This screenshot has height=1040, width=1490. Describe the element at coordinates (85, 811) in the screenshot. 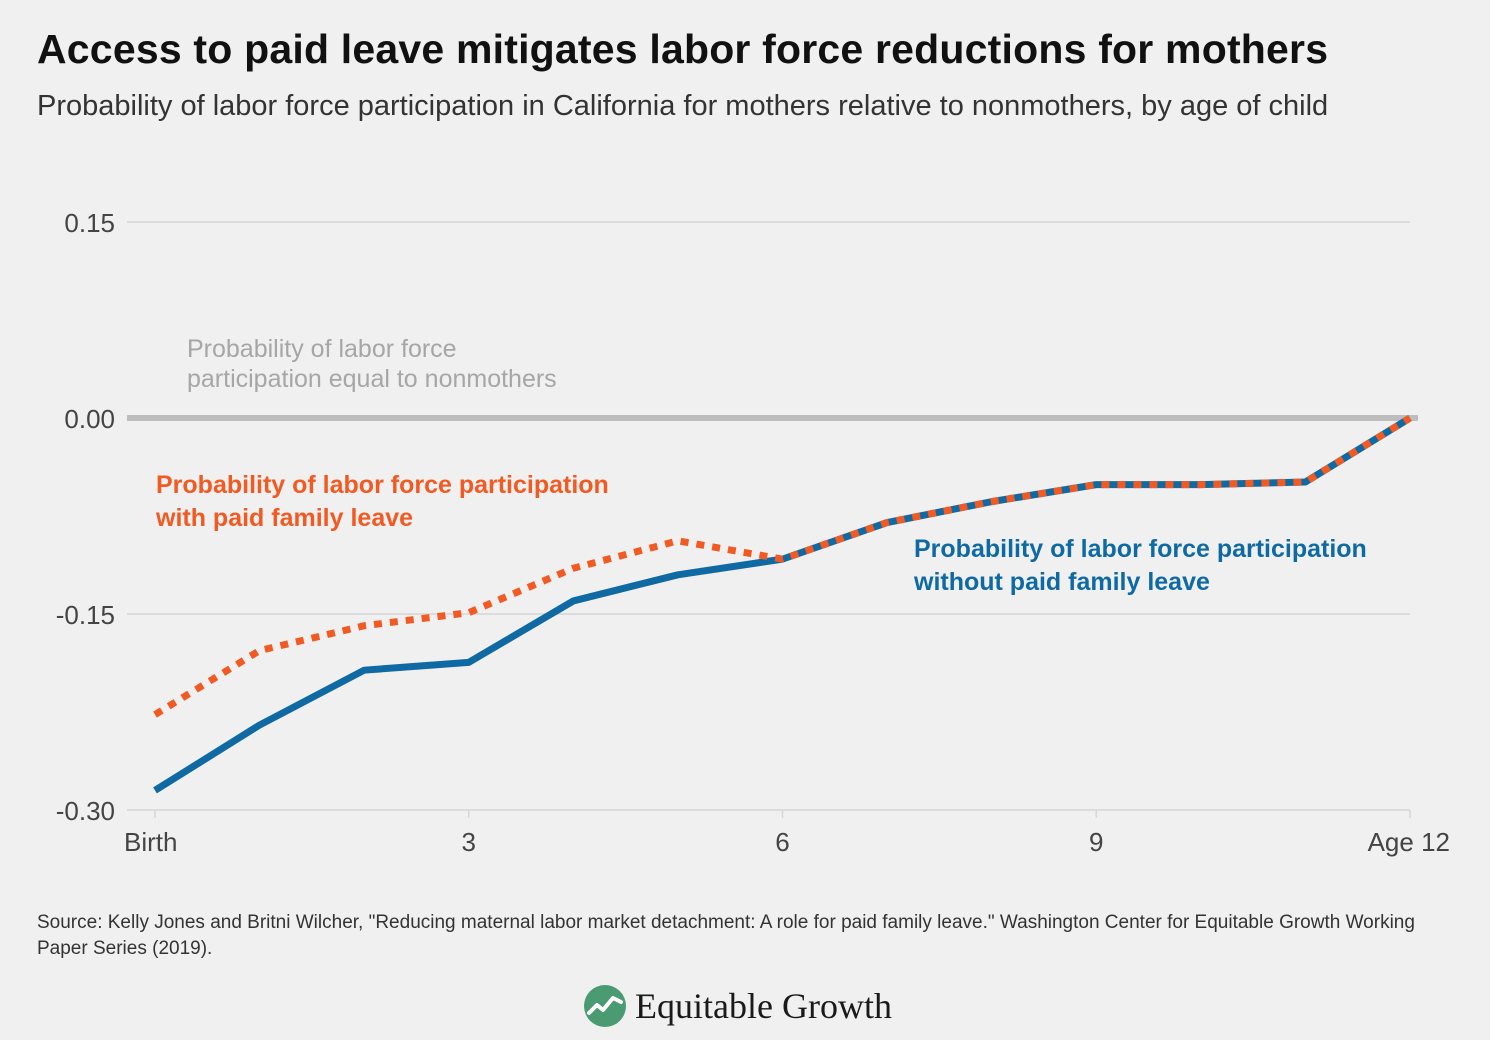

I see `y-tick-label: -0.30` at that location.